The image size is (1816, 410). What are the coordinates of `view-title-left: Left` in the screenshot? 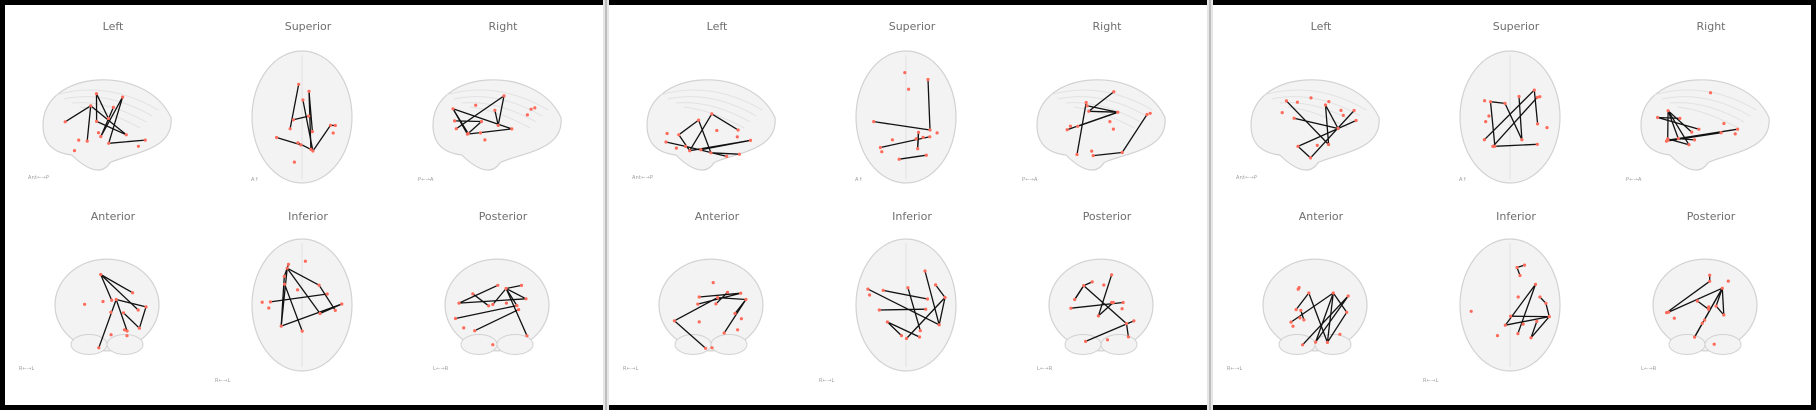 It's located at (1321, 26).